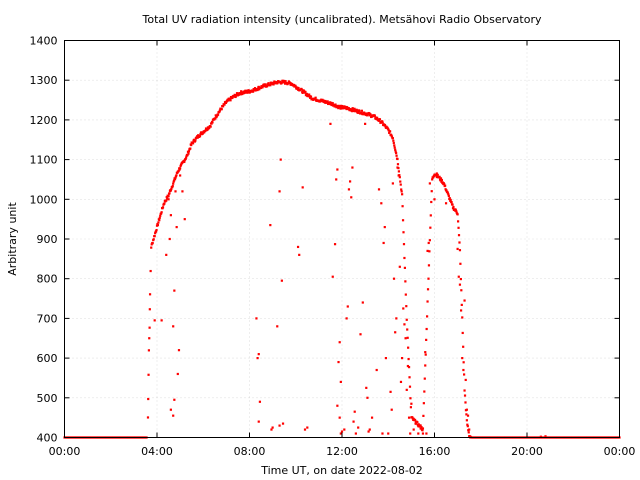 The width and height of the screenshot is (640, 480). I want to click on x-tick-label: 12:00, so click(342, 451).